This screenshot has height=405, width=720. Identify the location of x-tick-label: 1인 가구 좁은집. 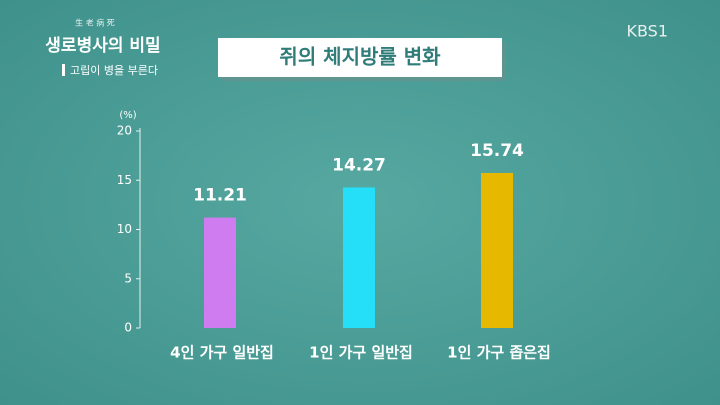
(499, 353).